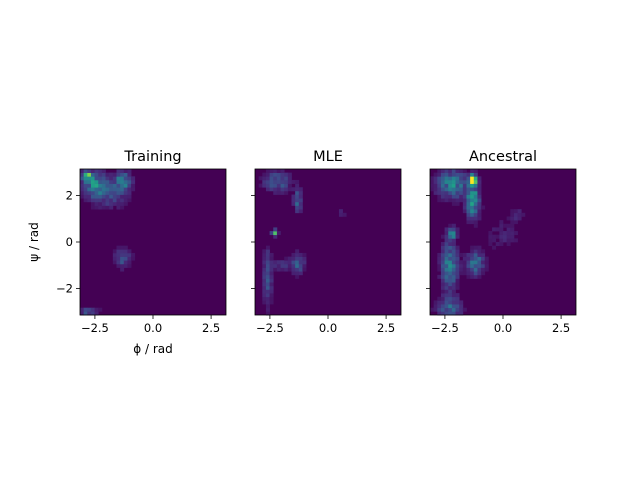 This screenshot has height=484, width=640. Describe the element at coordinates (302, 242) in the screenshot. I see `heatmap-cells` at that location.